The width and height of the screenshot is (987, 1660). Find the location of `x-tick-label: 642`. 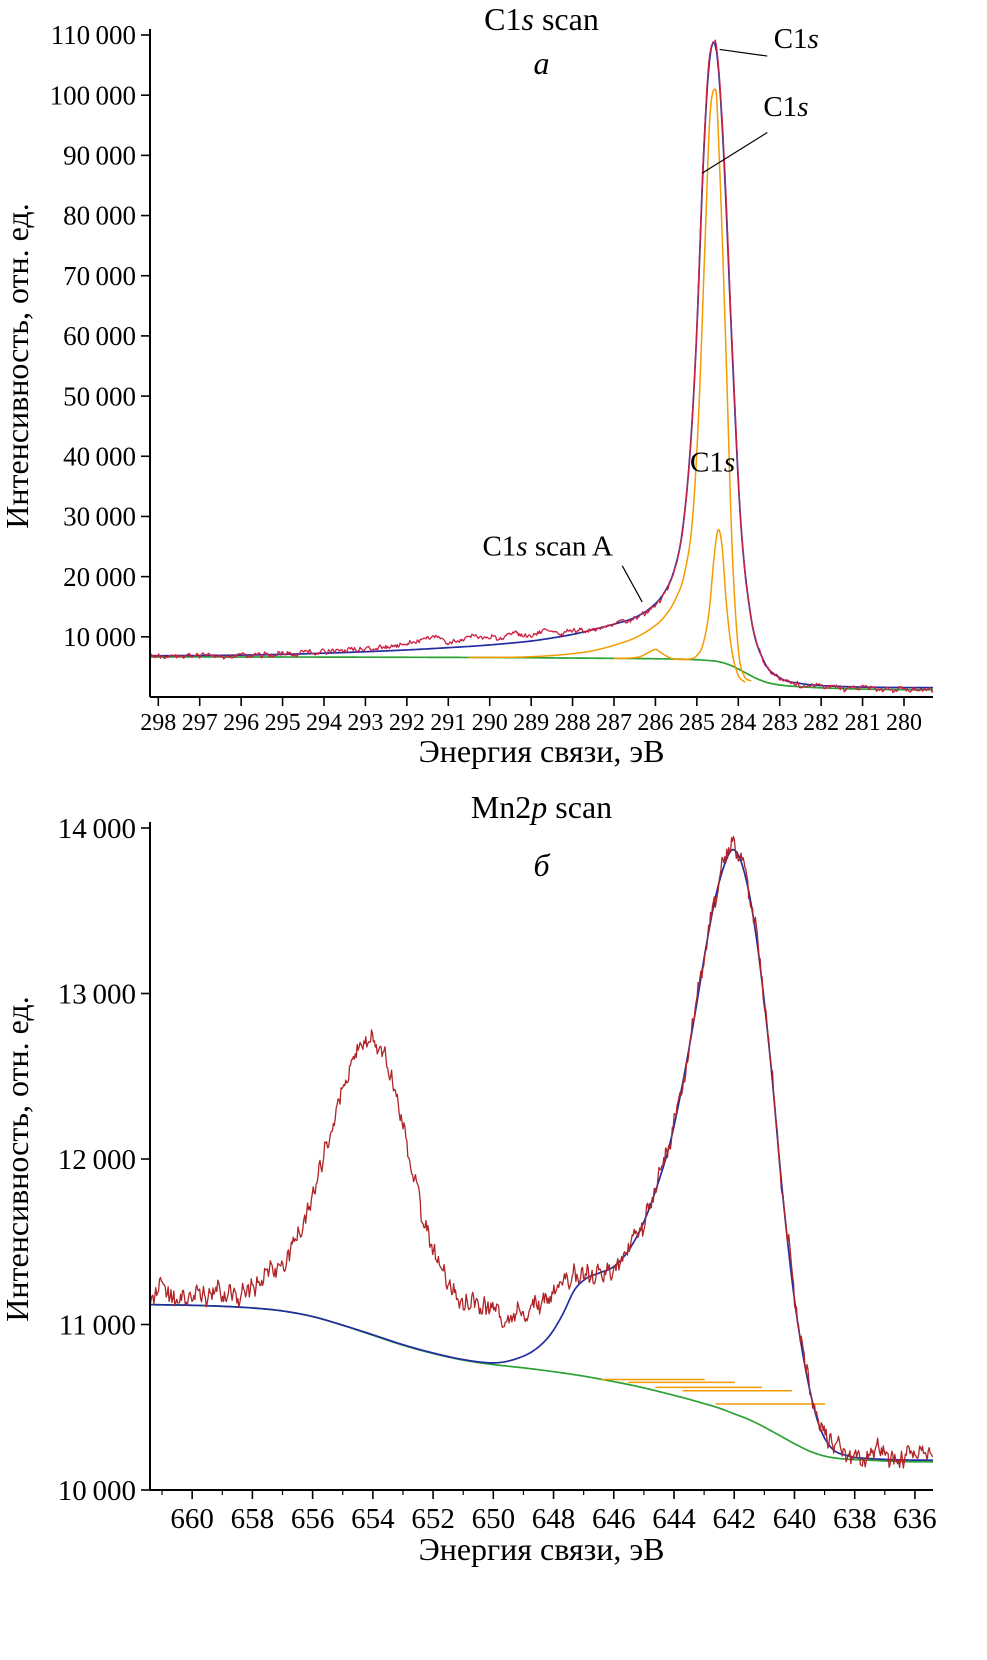

x-tick-label: 642 is located at coordinates (734, 1519).